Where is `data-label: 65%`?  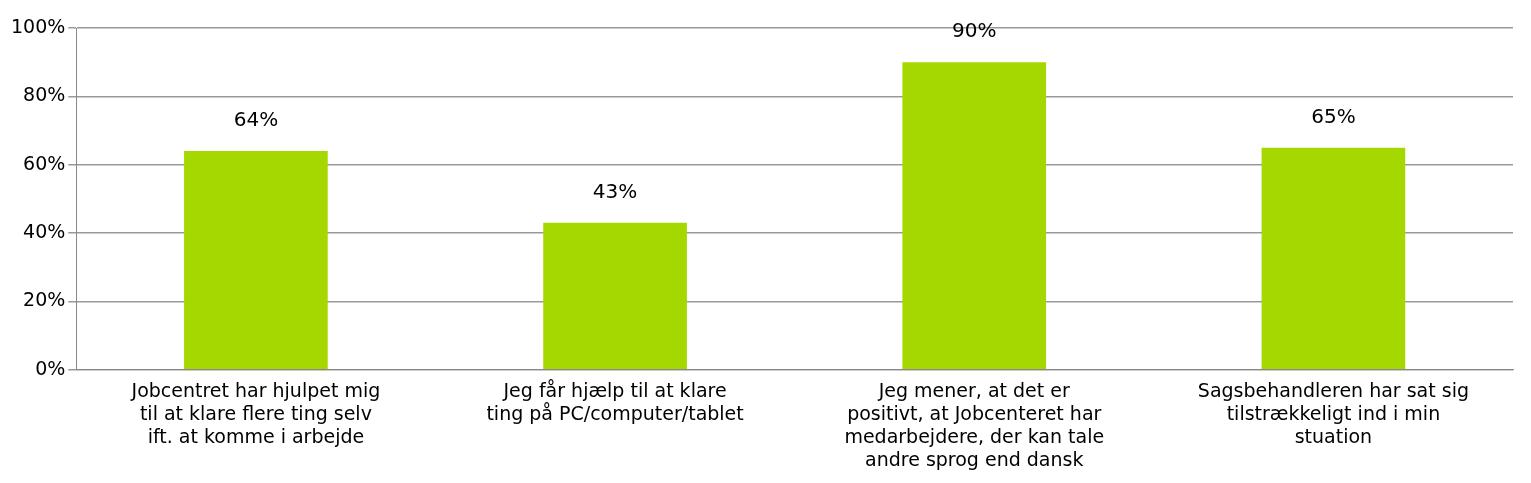
data-label: 65% is located at coordinates (1333, 115).